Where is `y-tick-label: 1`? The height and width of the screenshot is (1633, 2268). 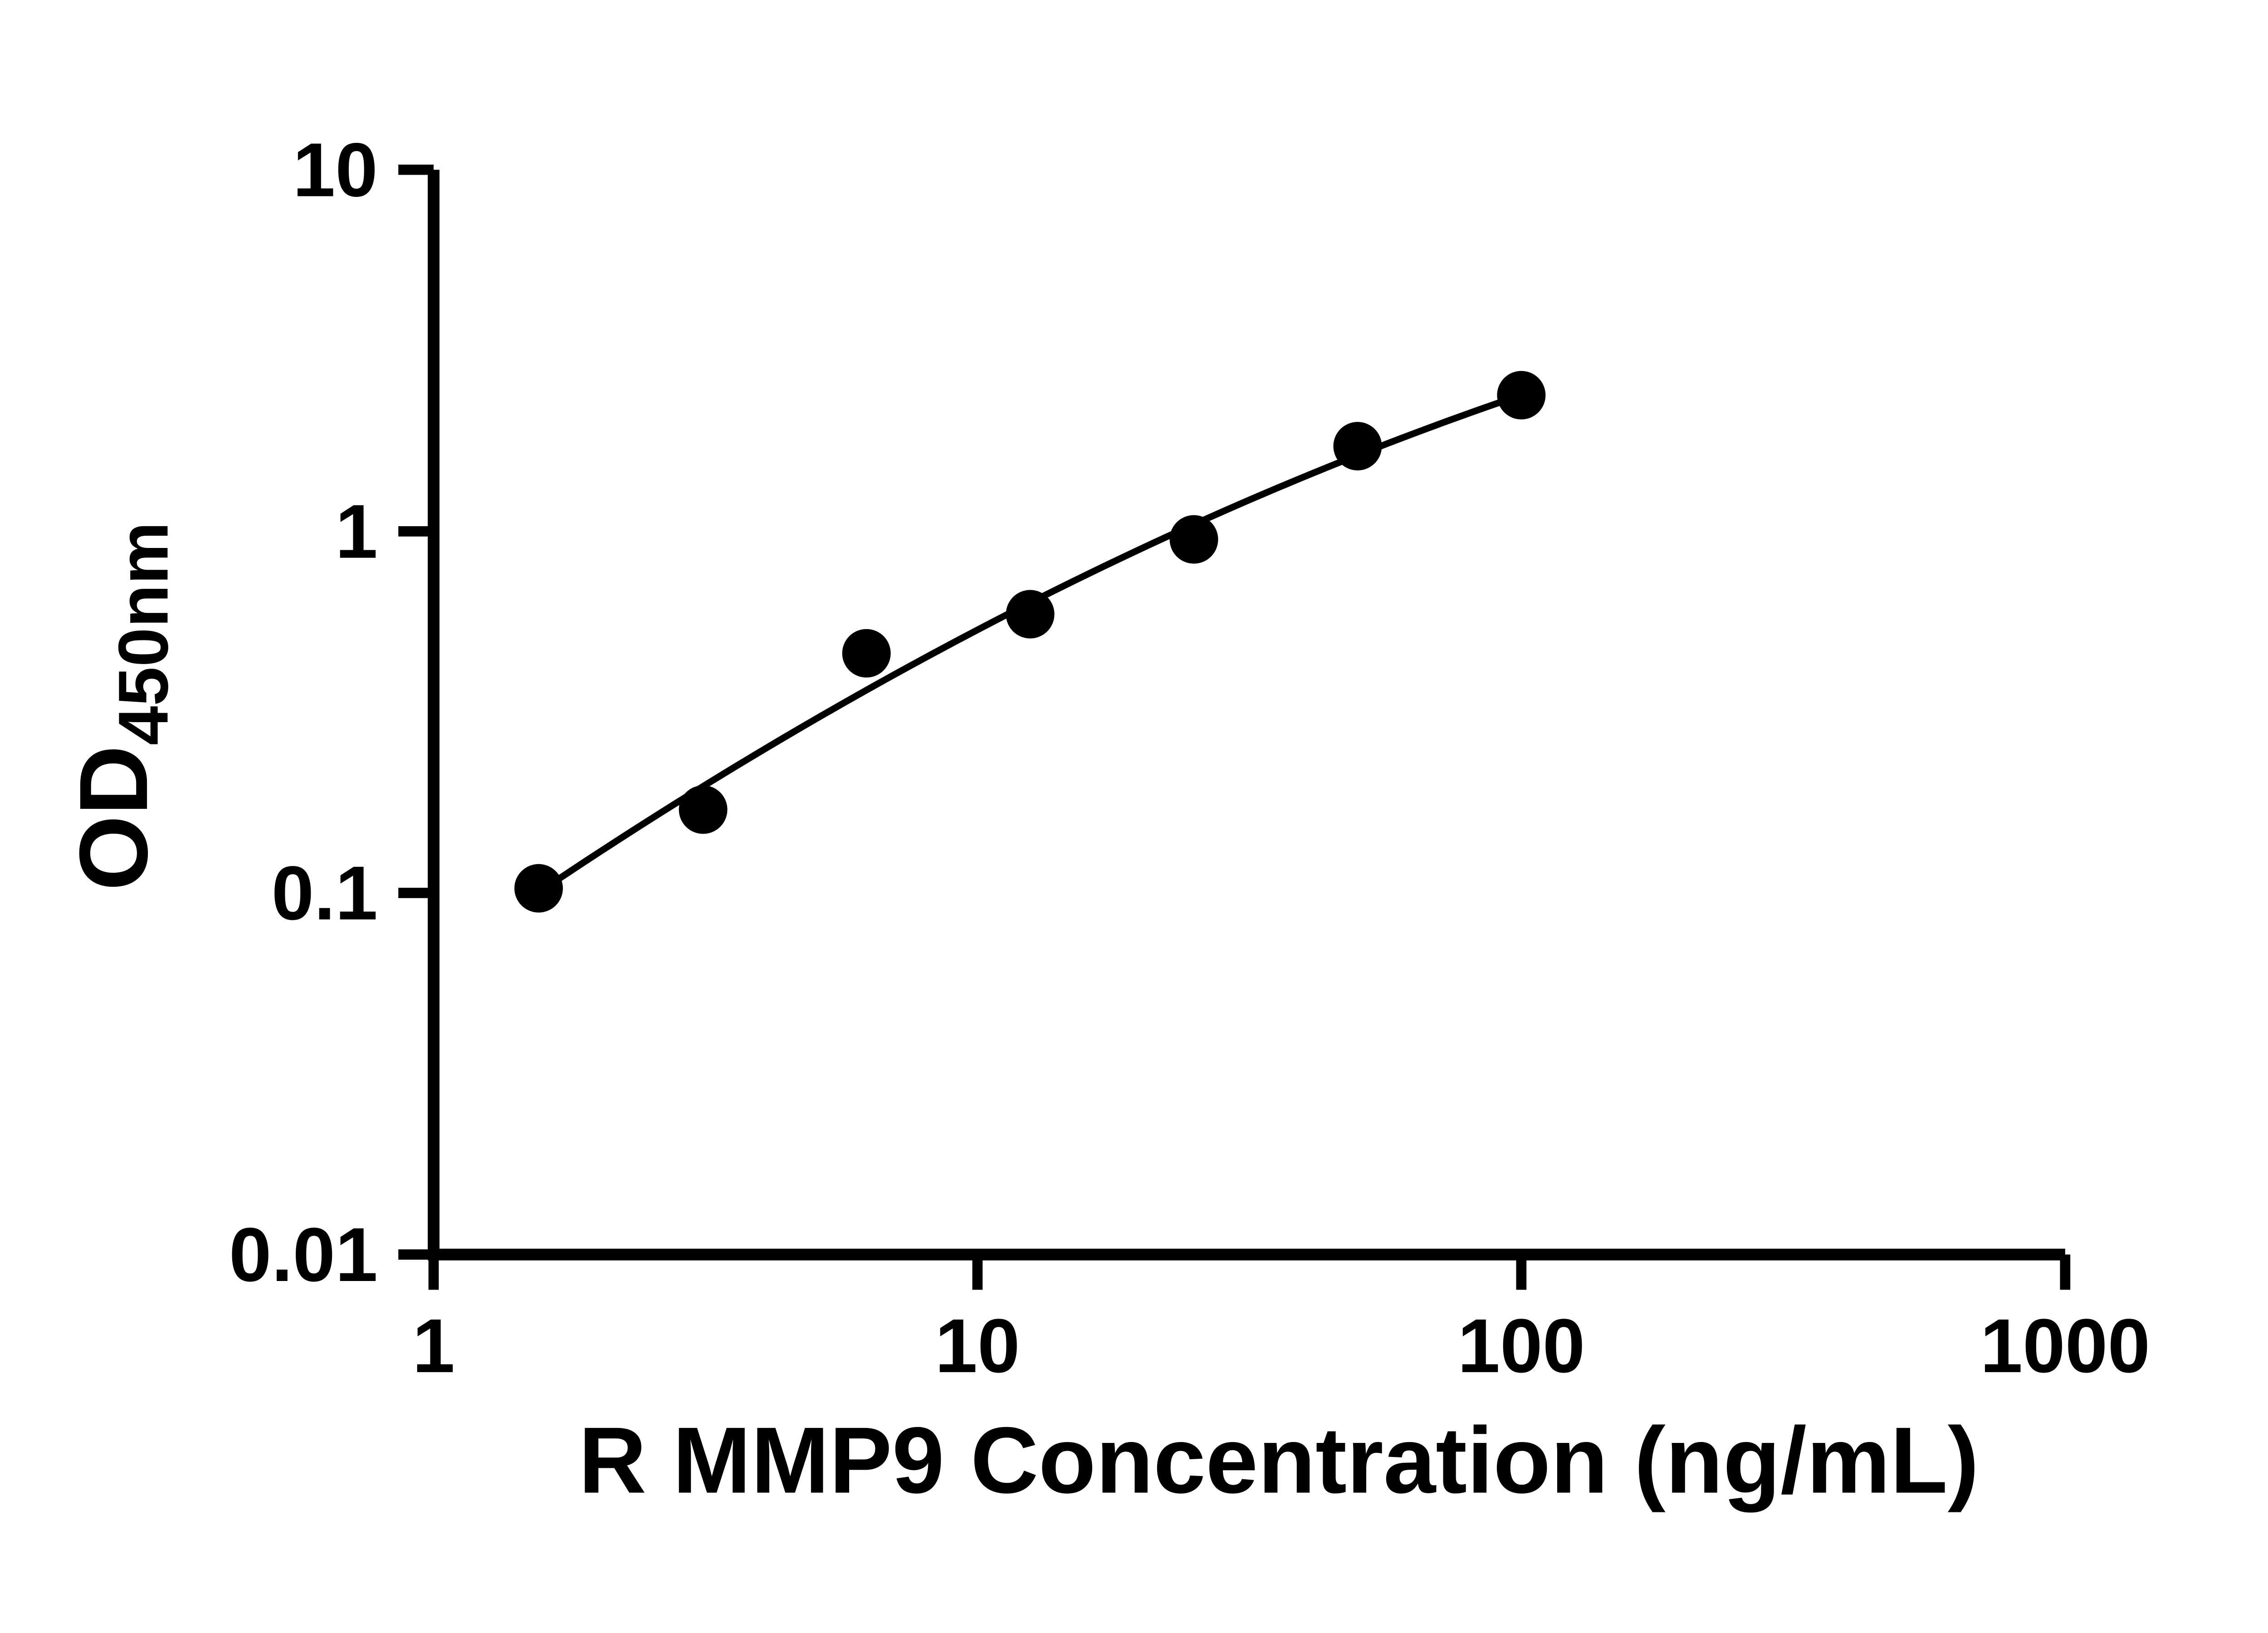 y-tick-label: 1 is located at coordinates (357, 531).